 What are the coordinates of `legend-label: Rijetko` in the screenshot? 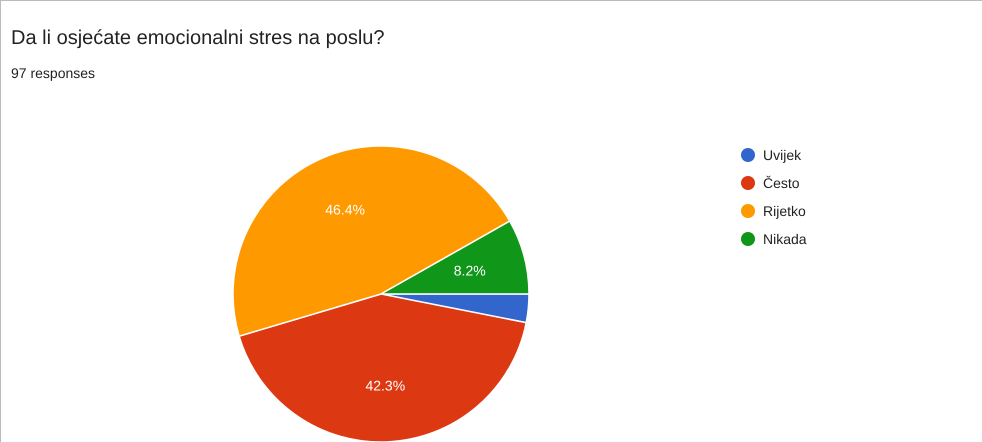 It's located at (784, 211).